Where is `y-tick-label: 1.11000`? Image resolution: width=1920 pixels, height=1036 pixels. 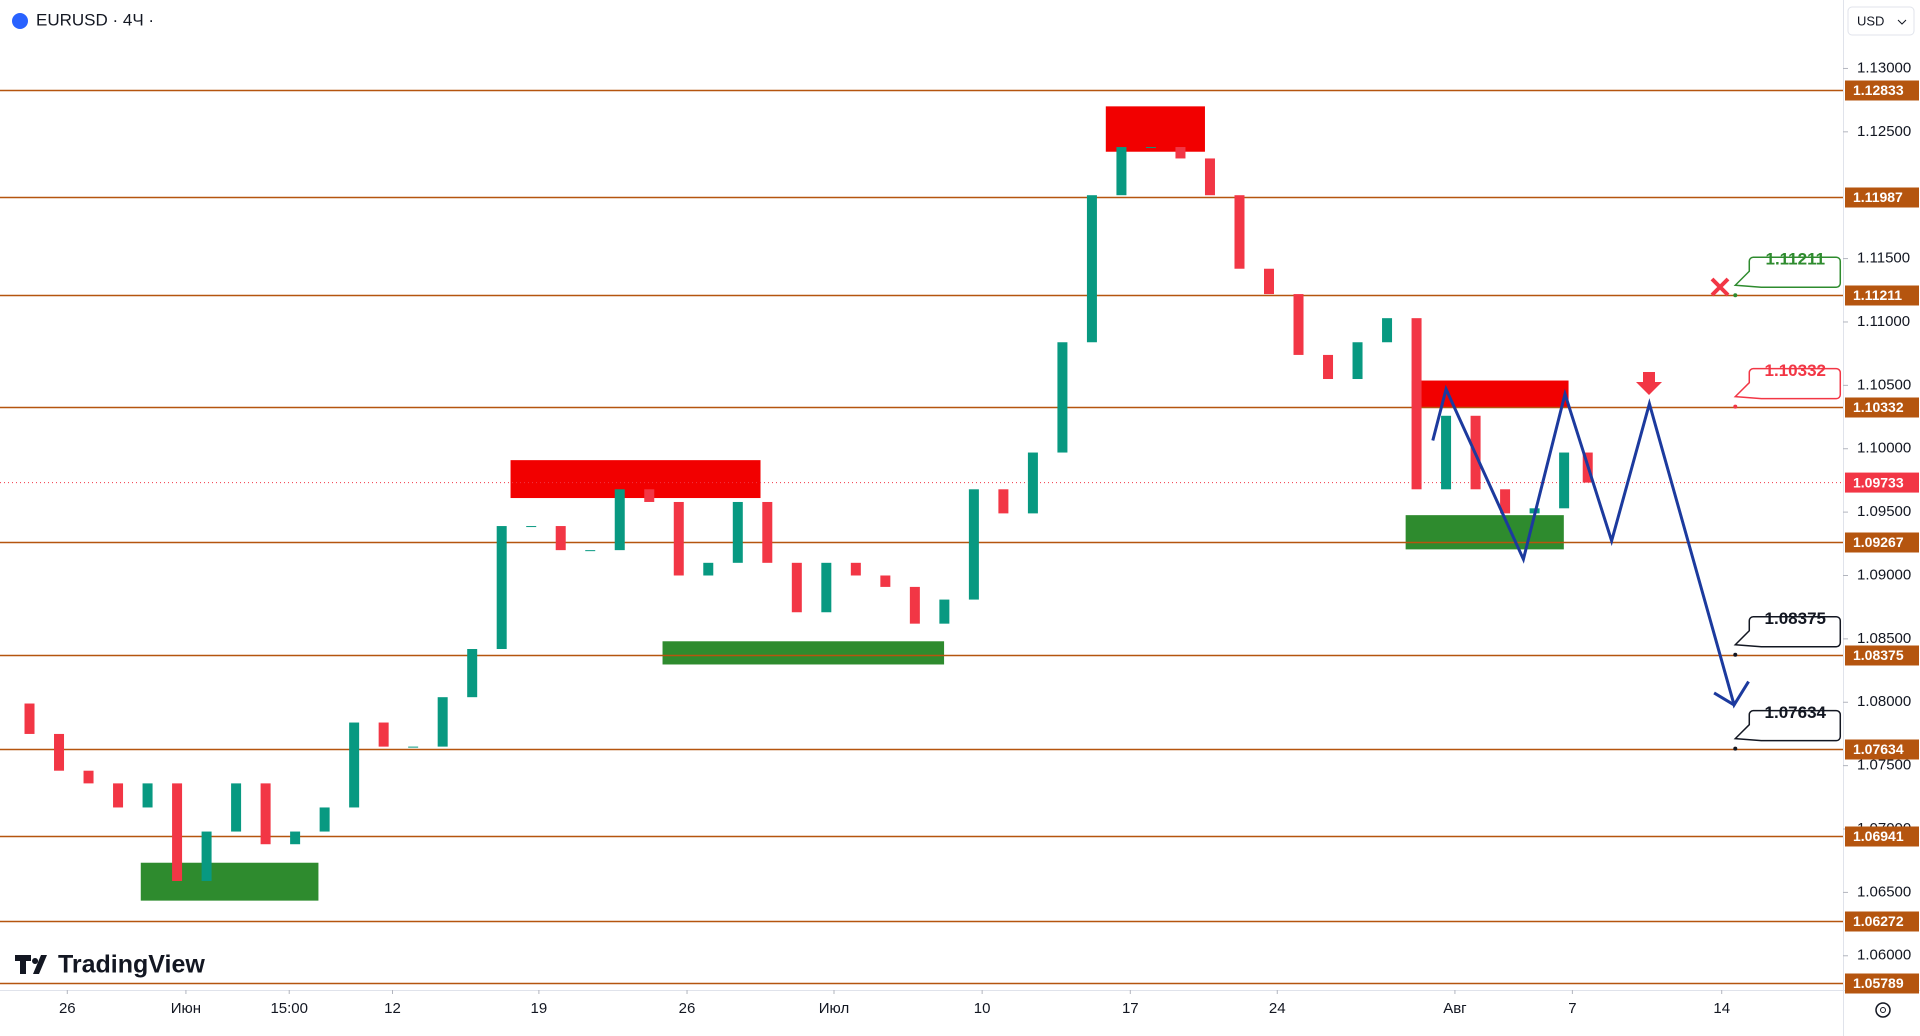 y-tick-label: 1.11000 is located at coordinates (1883, 321).